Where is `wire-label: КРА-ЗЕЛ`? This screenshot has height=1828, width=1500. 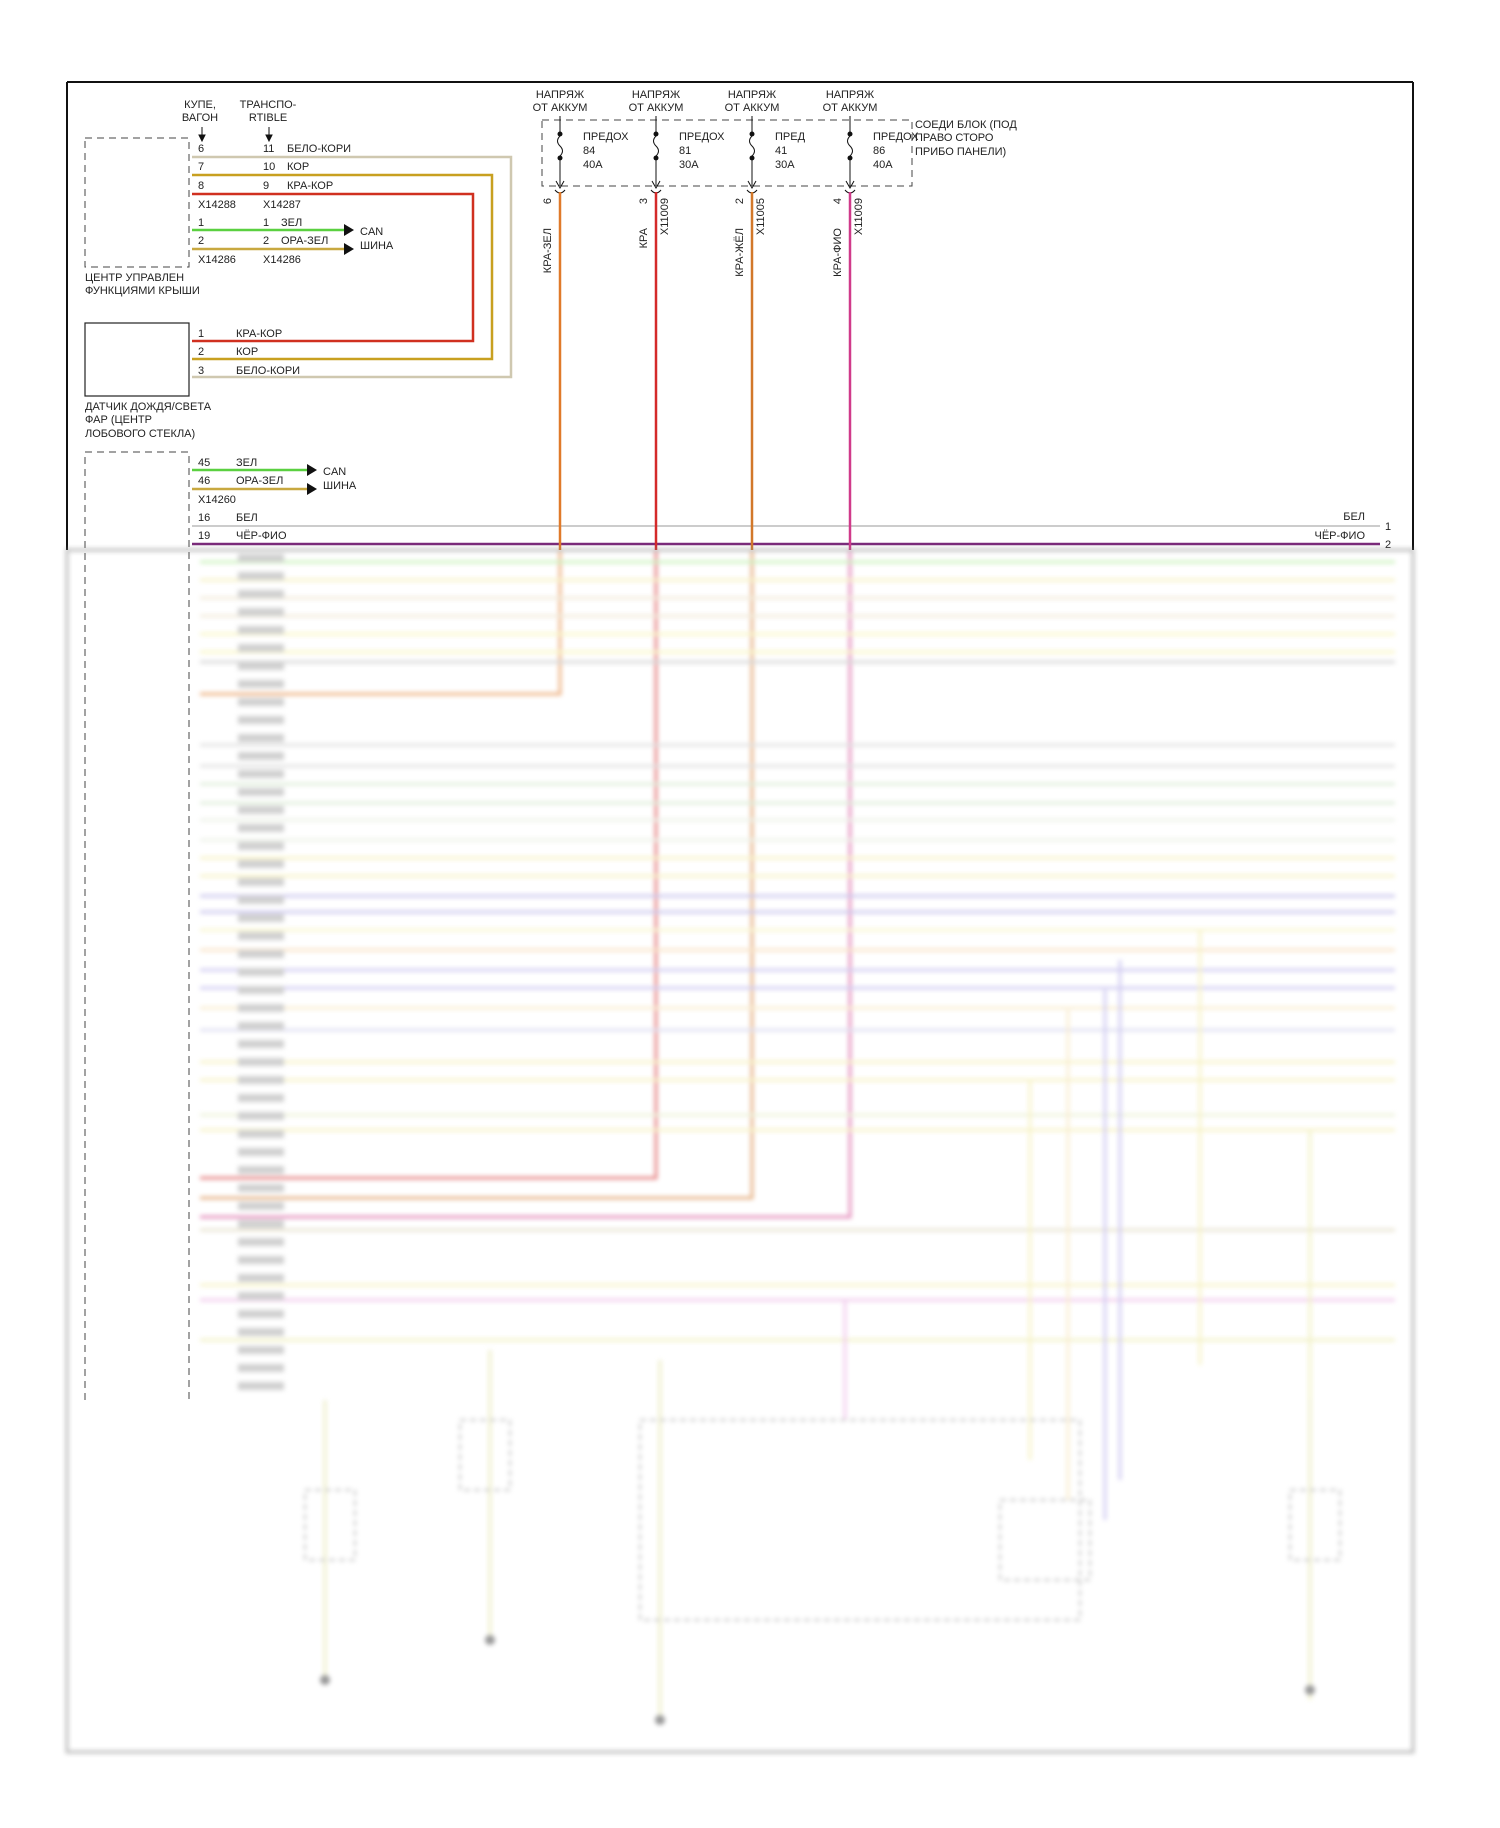
wire-label: КРА-ЗЕЛ is located at coordinates (548, 250).